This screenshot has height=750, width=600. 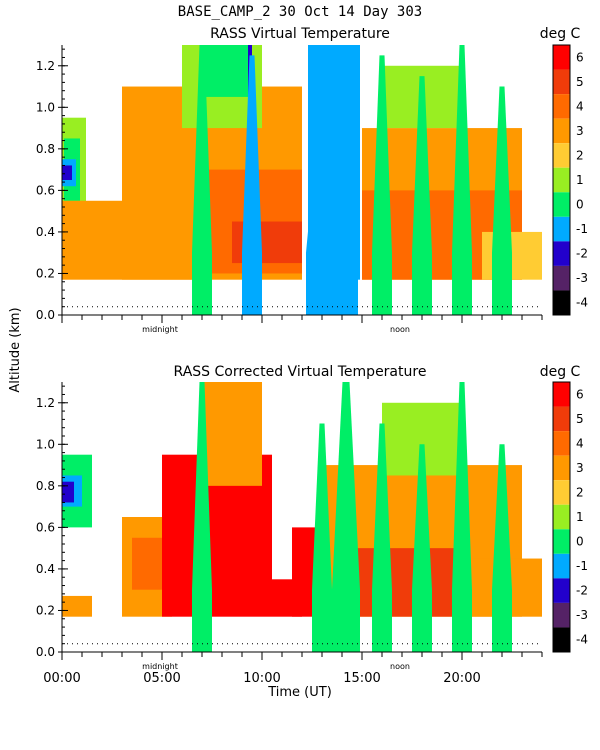 I want to click on chart-title: RASS Virtual Temperature, so click(x=300, y=34).